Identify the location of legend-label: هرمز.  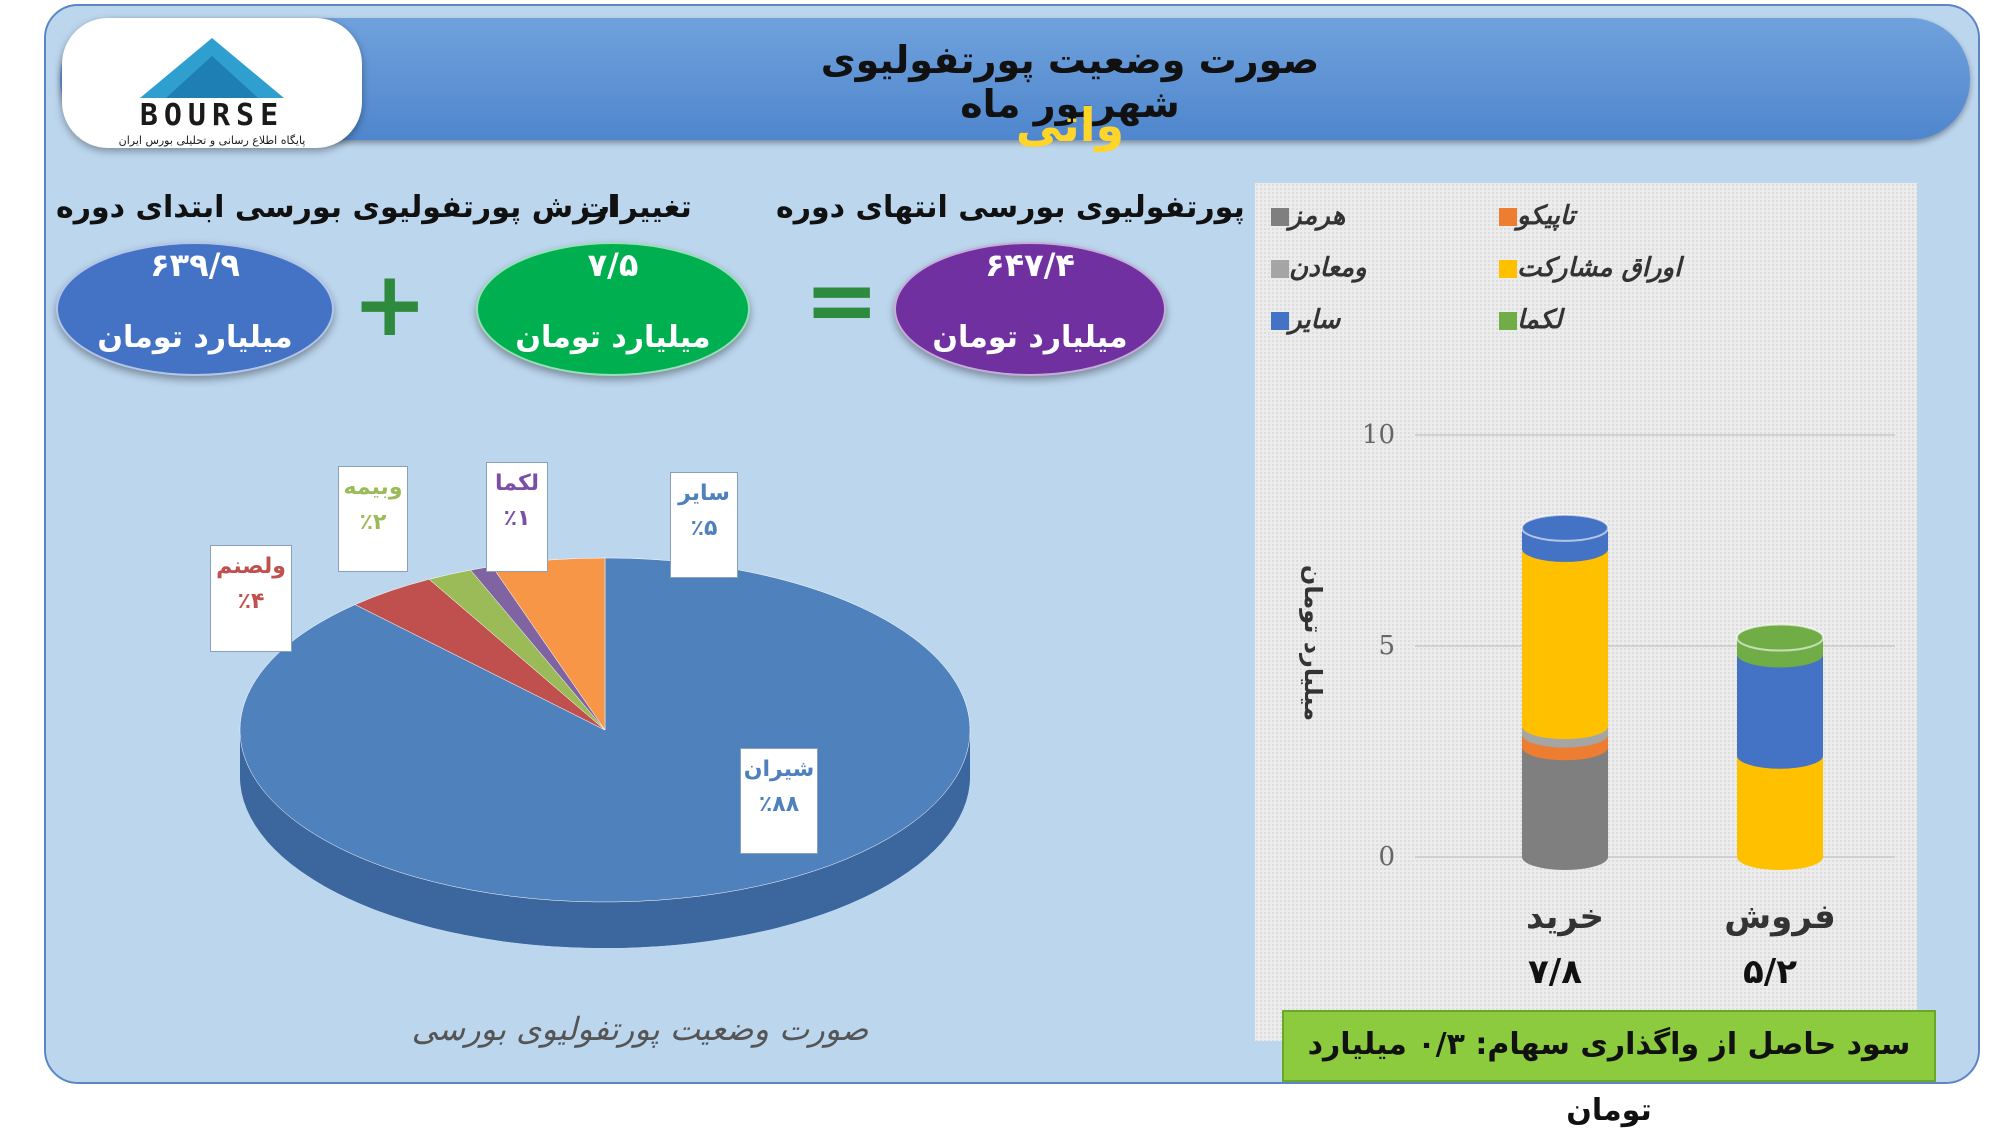
(1317, 216).